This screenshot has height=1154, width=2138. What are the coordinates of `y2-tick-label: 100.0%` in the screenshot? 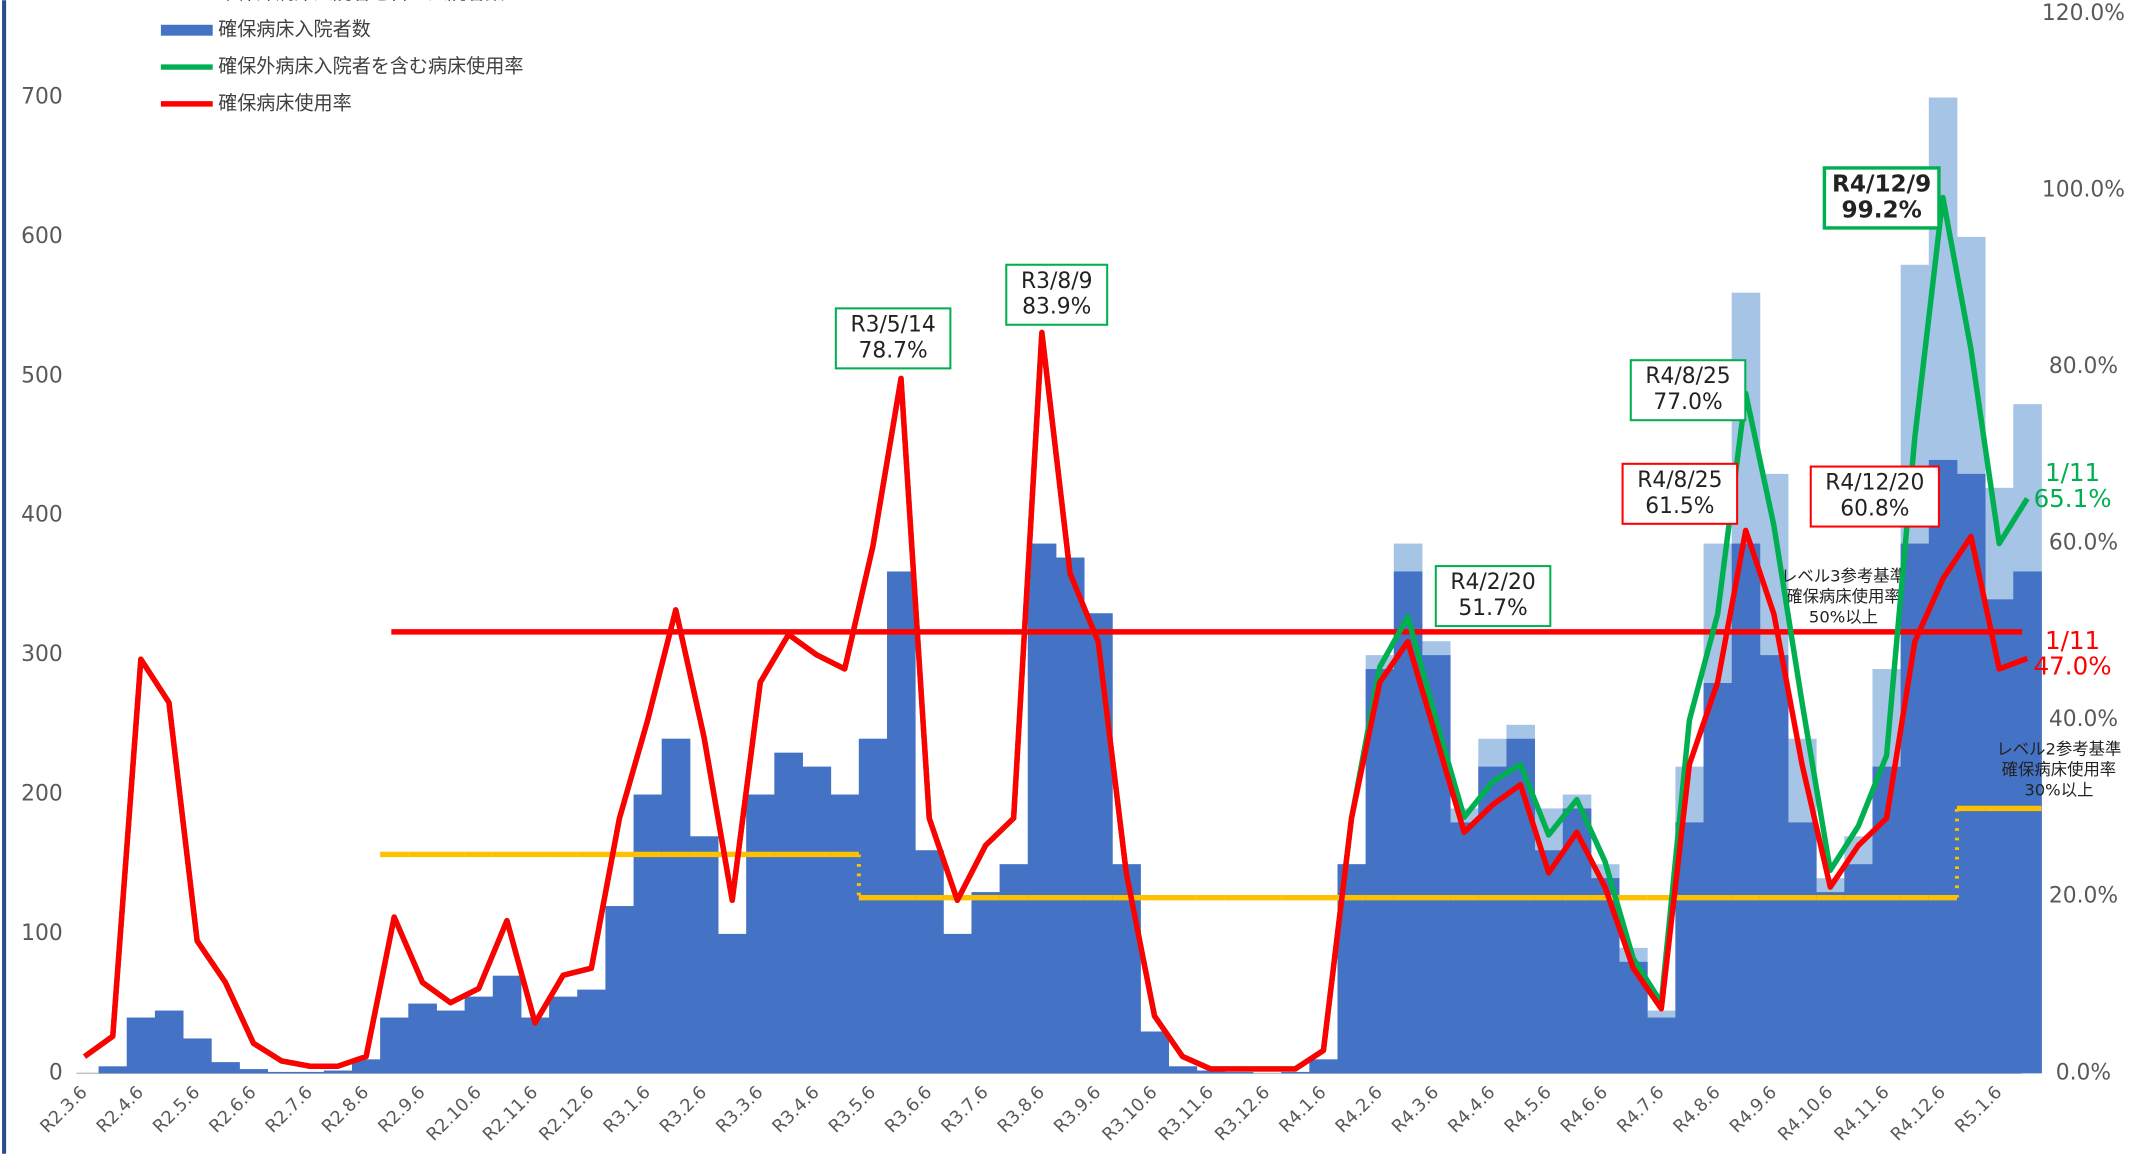 It's located at (2083, 189).